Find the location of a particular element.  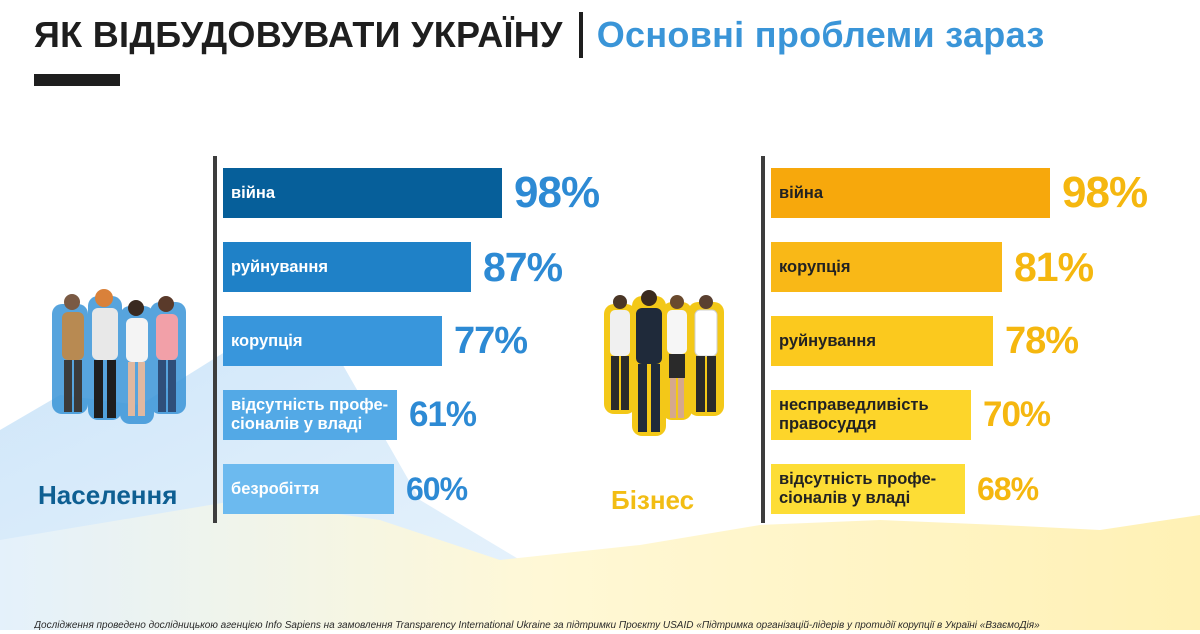

business-bar-label: несправедливість правосуддя is located at coordinates (854, 414).